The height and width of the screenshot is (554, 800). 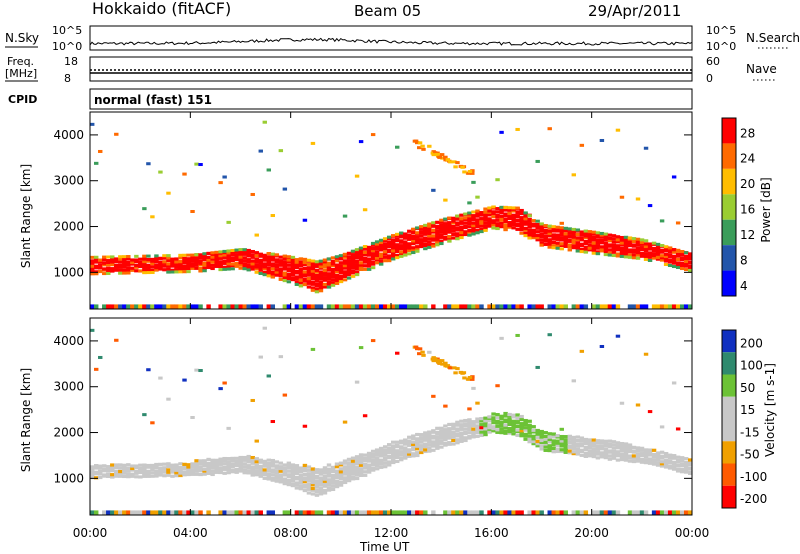 What do you see at coordinates (391, 533) in the screenshot?
I see `time-tick-label: 12:00` at bounding box center [391, 533].